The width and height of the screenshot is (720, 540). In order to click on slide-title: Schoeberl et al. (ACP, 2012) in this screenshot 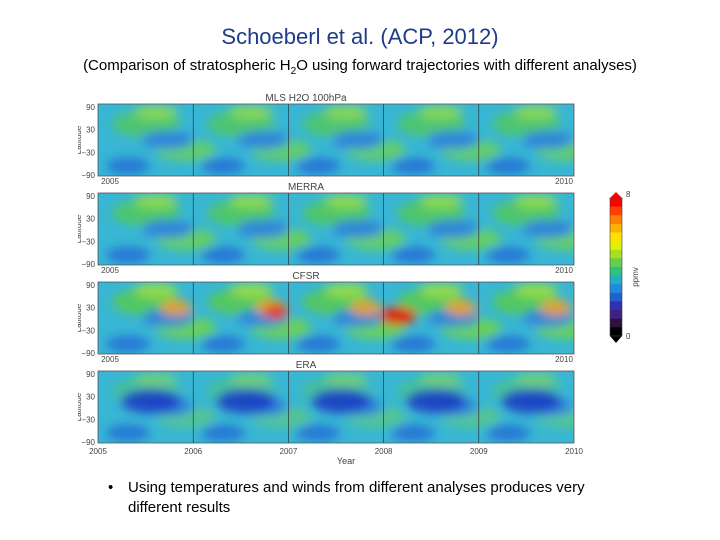, I will do `click(360, 36)`.